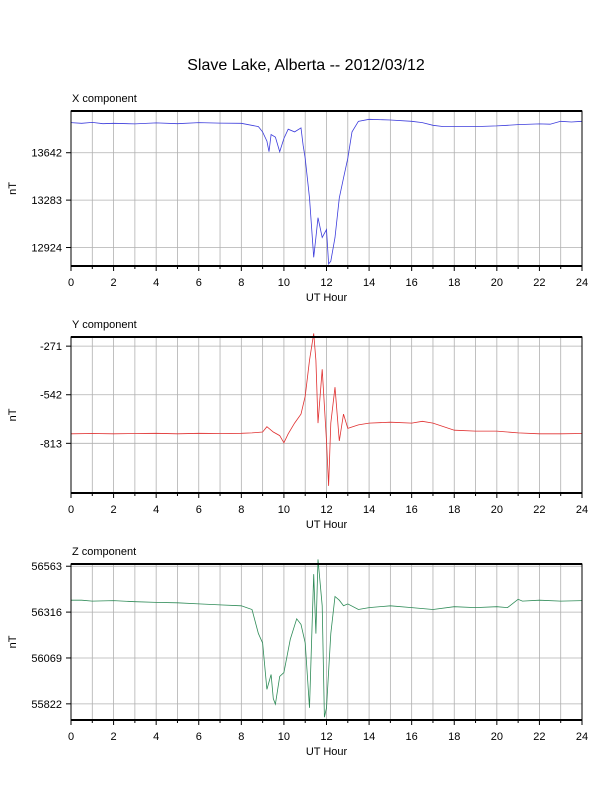 The image size is (612, 792). I want to click on y-tick-label: 56316, so click(46, 613).